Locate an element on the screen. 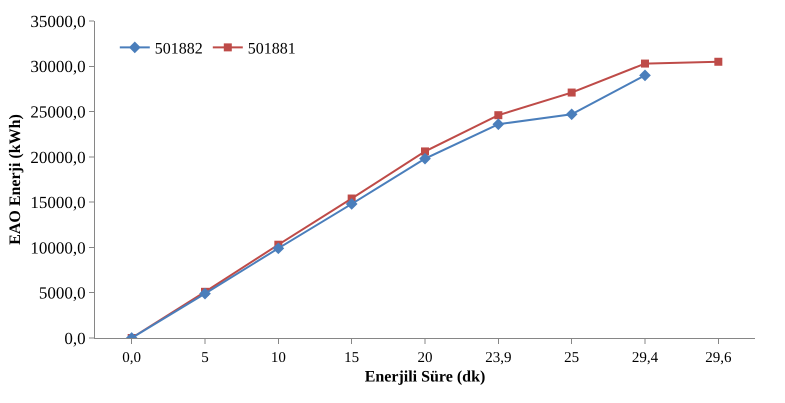 Image resolution: width=785 pixels, height=403 pixels. y-tick-label: 5000,0 is located at coordinates (62, 293).